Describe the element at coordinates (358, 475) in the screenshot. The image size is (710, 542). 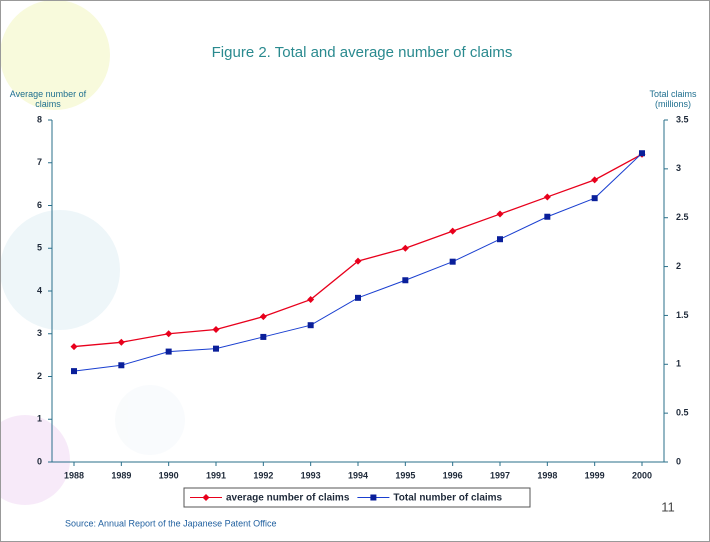
I see `x-tick-label: 1994` at that location.